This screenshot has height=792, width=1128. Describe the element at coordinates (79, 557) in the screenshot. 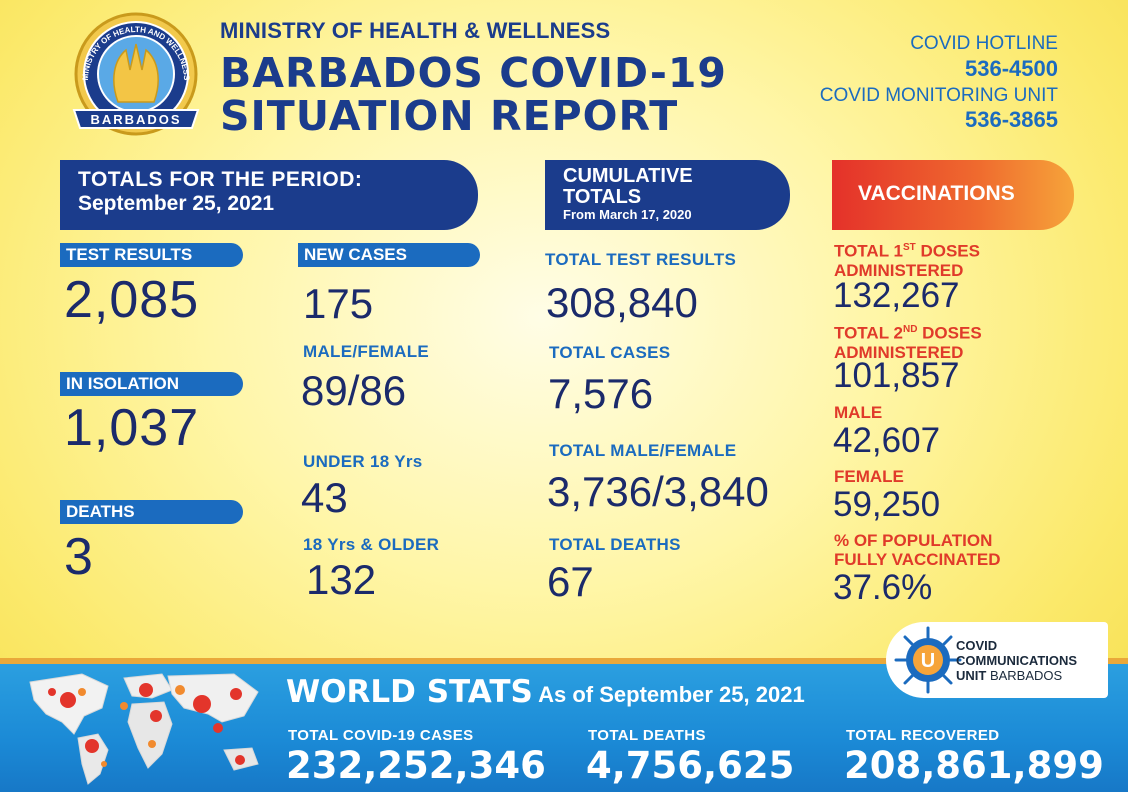

I see `deaths-value: 3` at that location.